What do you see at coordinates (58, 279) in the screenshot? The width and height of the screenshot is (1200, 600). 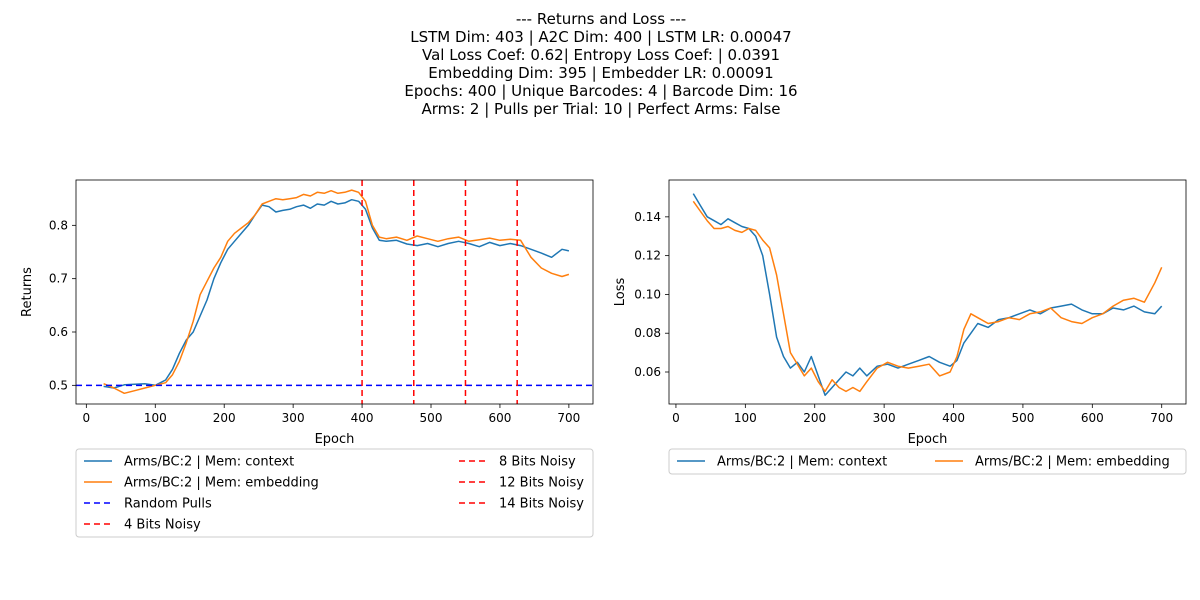 I see `y-tick-label: 0.7` at bounding box center [58, 279].